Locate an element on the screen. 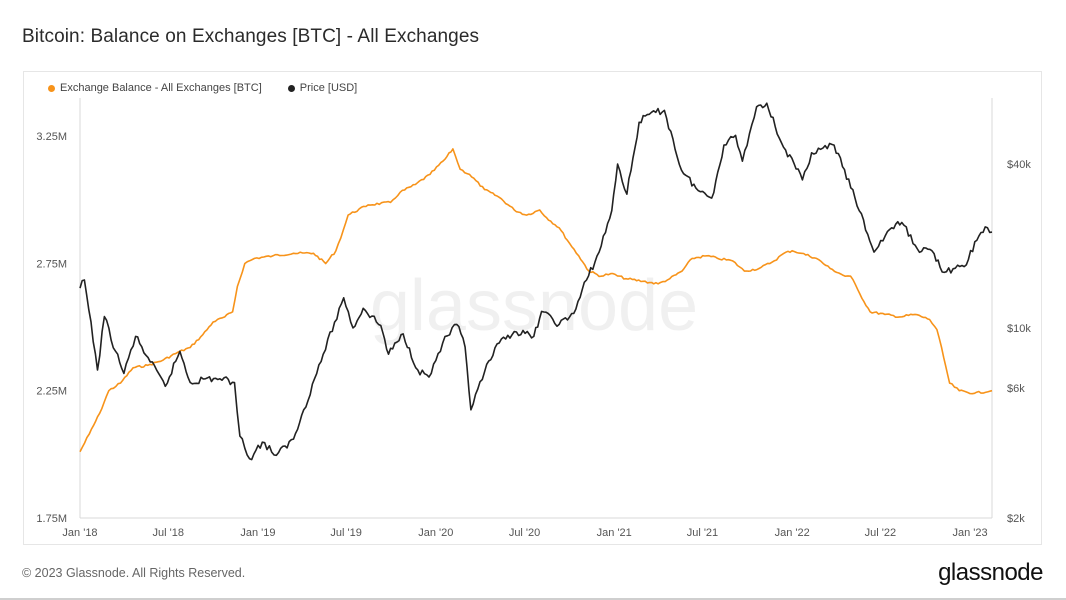 The width and height of the screenshot is (1066, 600). y-right-tick-label: $6k is located at coordinates (1016, 389).